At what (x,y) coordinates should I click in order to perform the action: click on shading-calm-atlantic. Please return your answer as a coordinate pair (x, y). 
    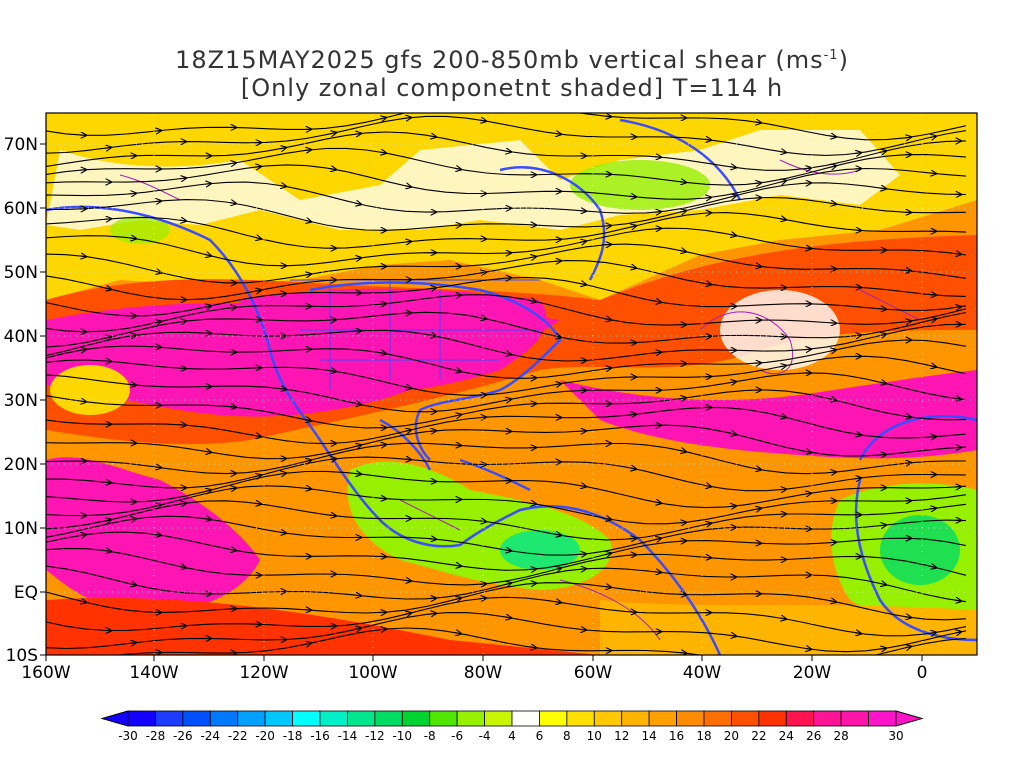
    Looking at the image, I should click on (780, 330).